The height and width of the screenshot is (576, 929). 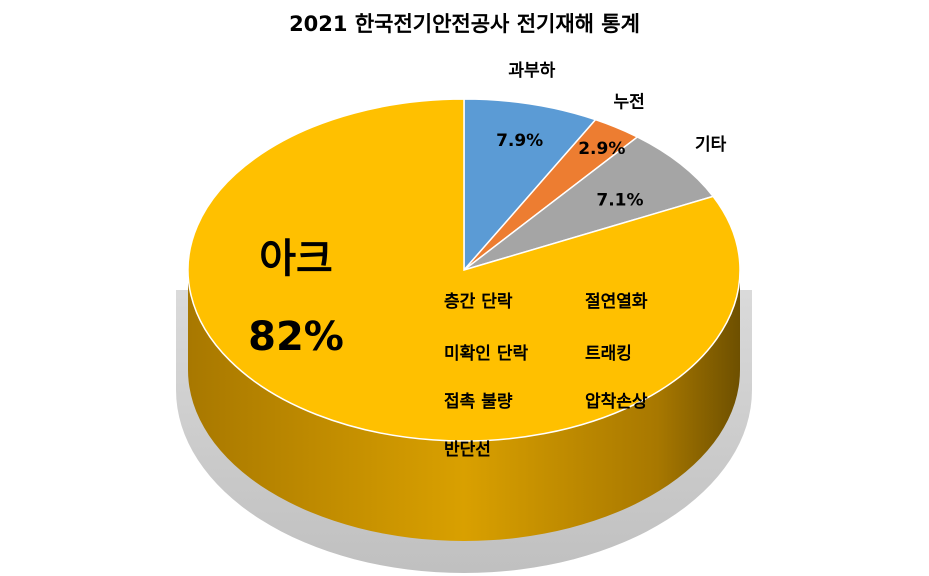 What do you see at coordinates (616, 301) in the screenshot?
I see `arc-cause-1: 절연열화` at bounding box center [616, 301].